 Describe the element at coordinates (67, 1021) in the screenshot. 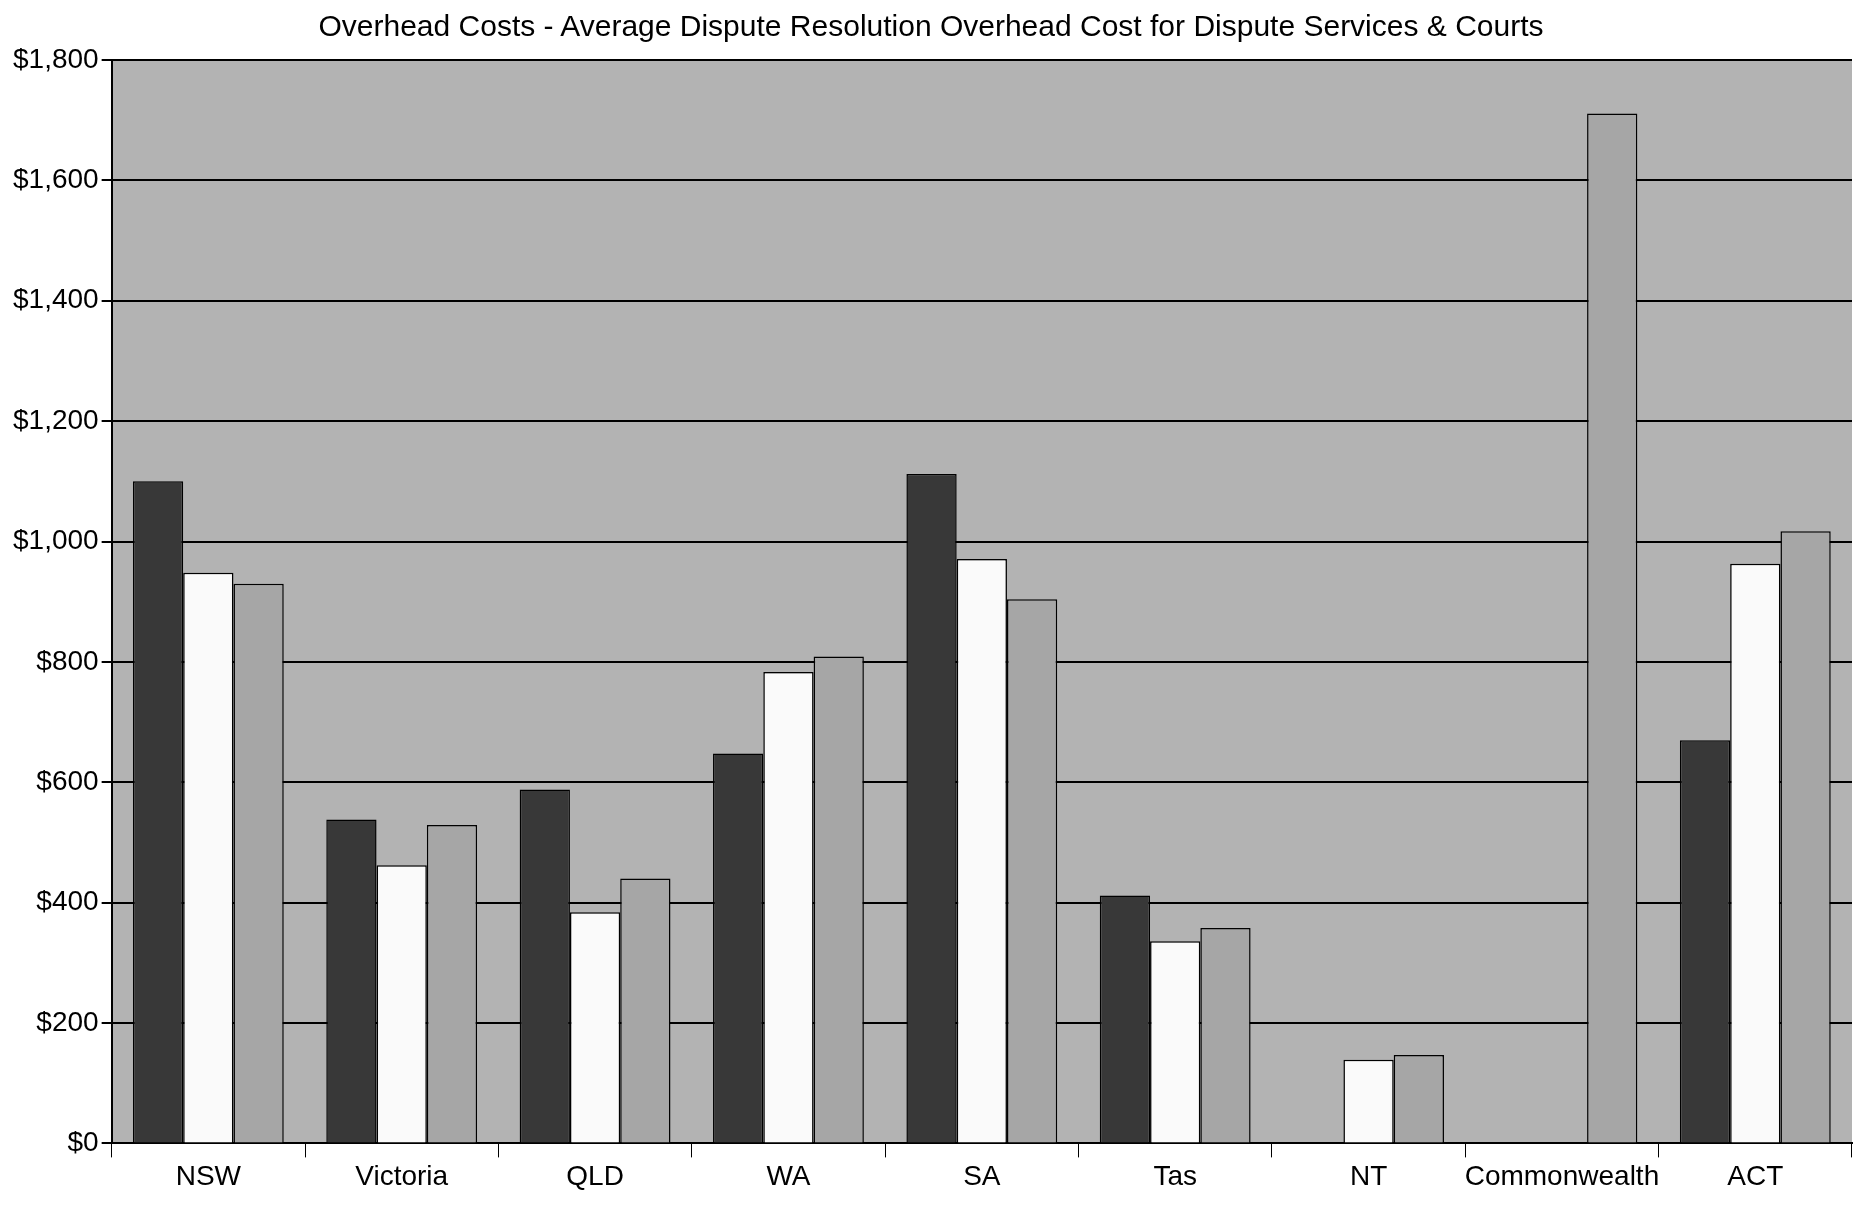

I see `y-tick-label: $200` at that location.